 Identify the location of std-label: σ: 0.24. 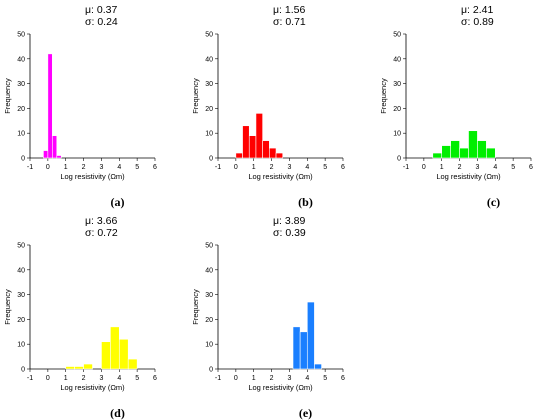
(101, 22).